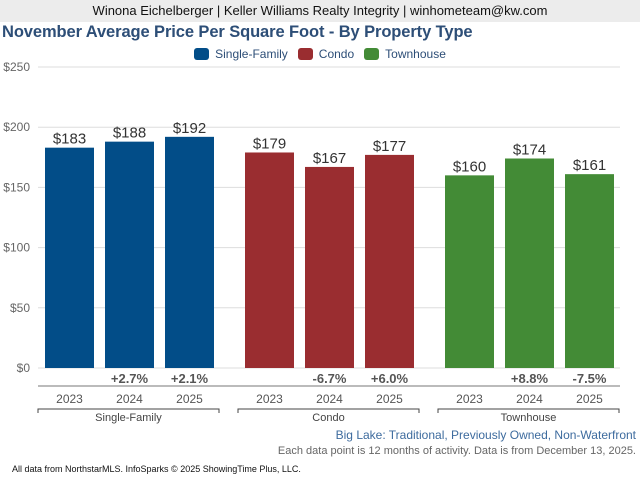 This screenshot has width=640, height=480. What do you see at coordinates (469, 166) in the screenshot?
I see `bar-value-label: $160` at bounding box center [469, 166].